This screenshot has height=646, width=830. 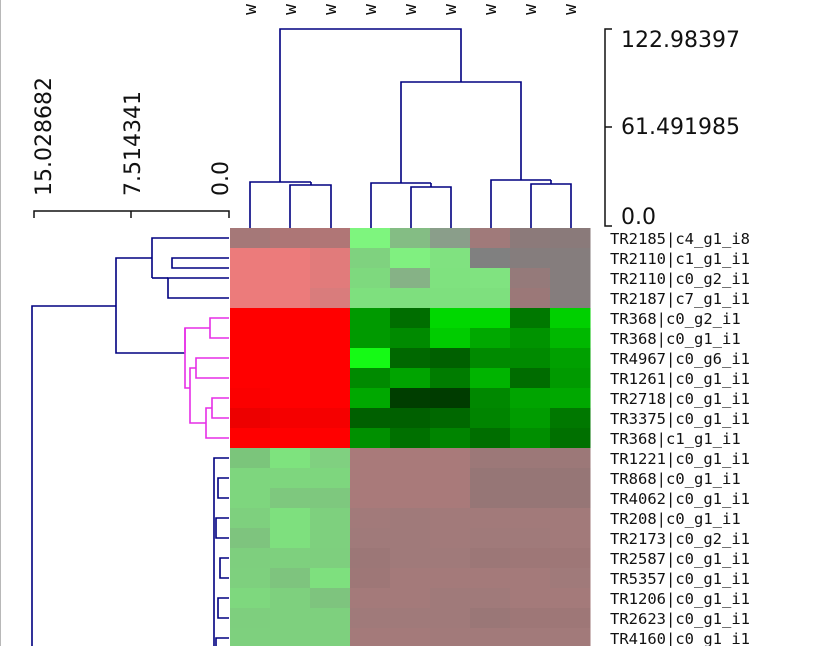 What do you see at coordinates (680, 279) in the screenshot?
I see `row-label: TR2110|c0_g2_i1` at bounding box center [680, 279].